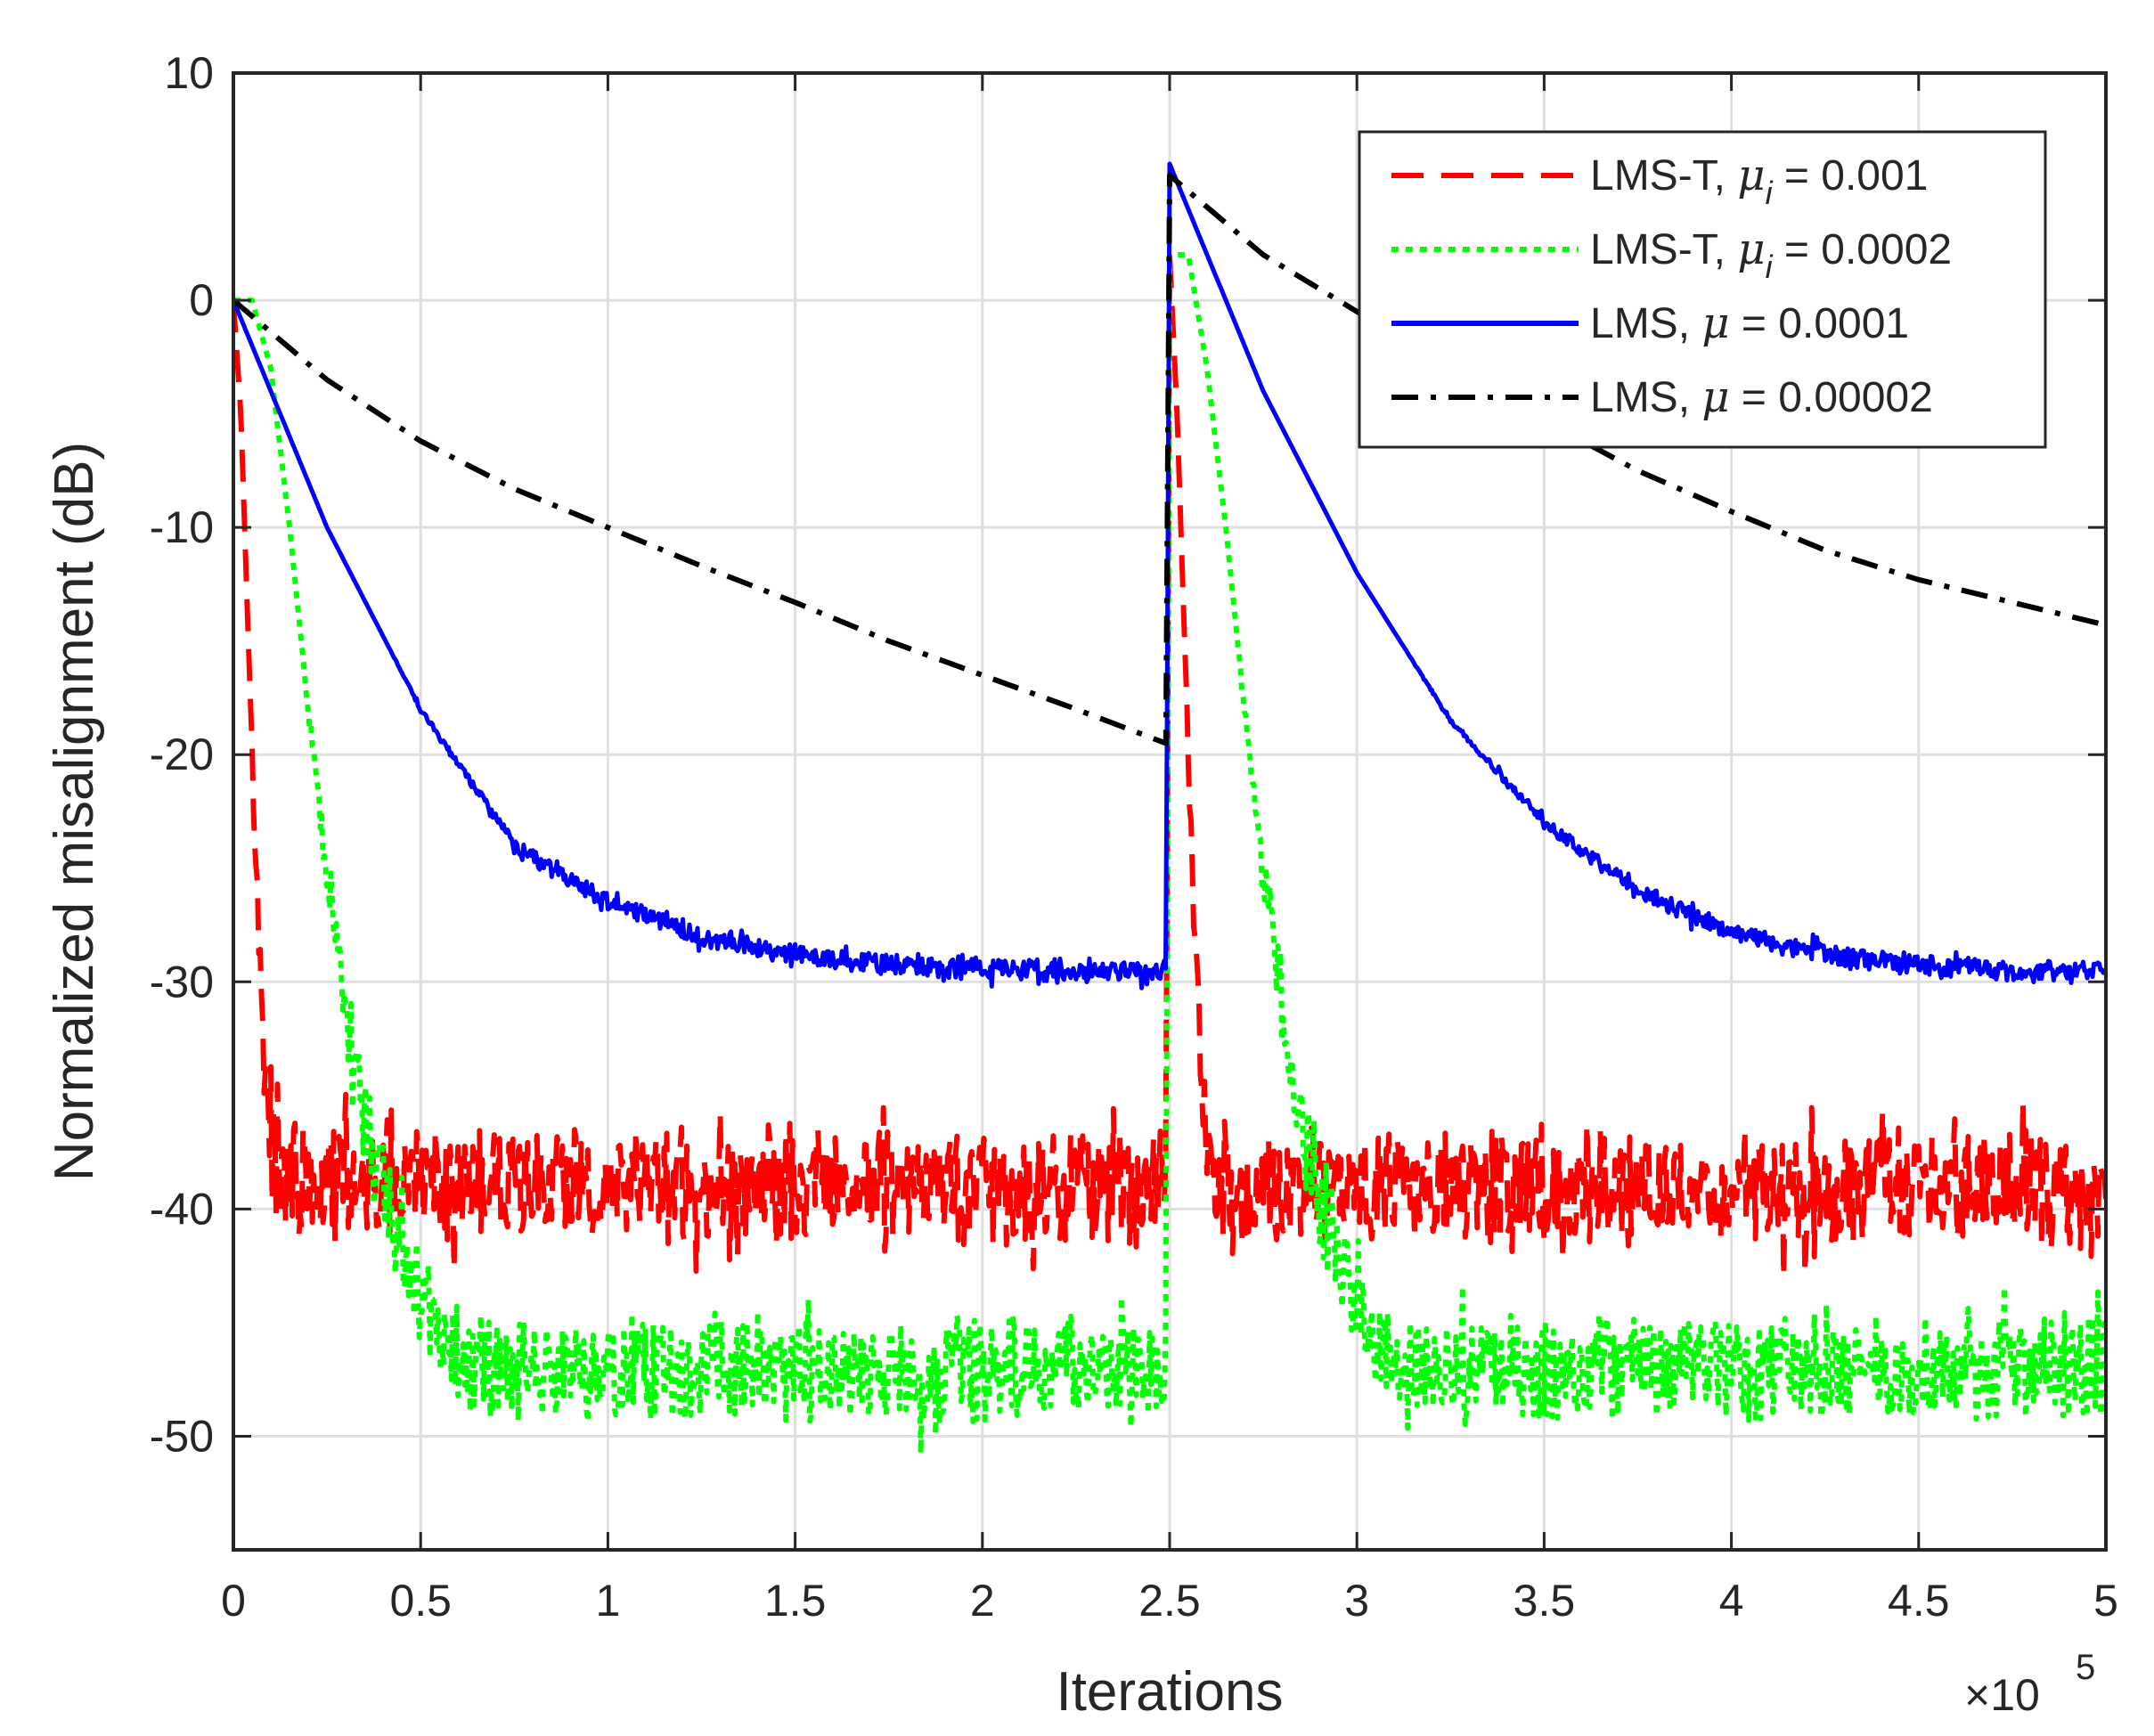  What do you see at coordinates (1919, 1601) in the screenshot?
I see `x-tick-label: 4.5` at bounding box center [1919, 1601].